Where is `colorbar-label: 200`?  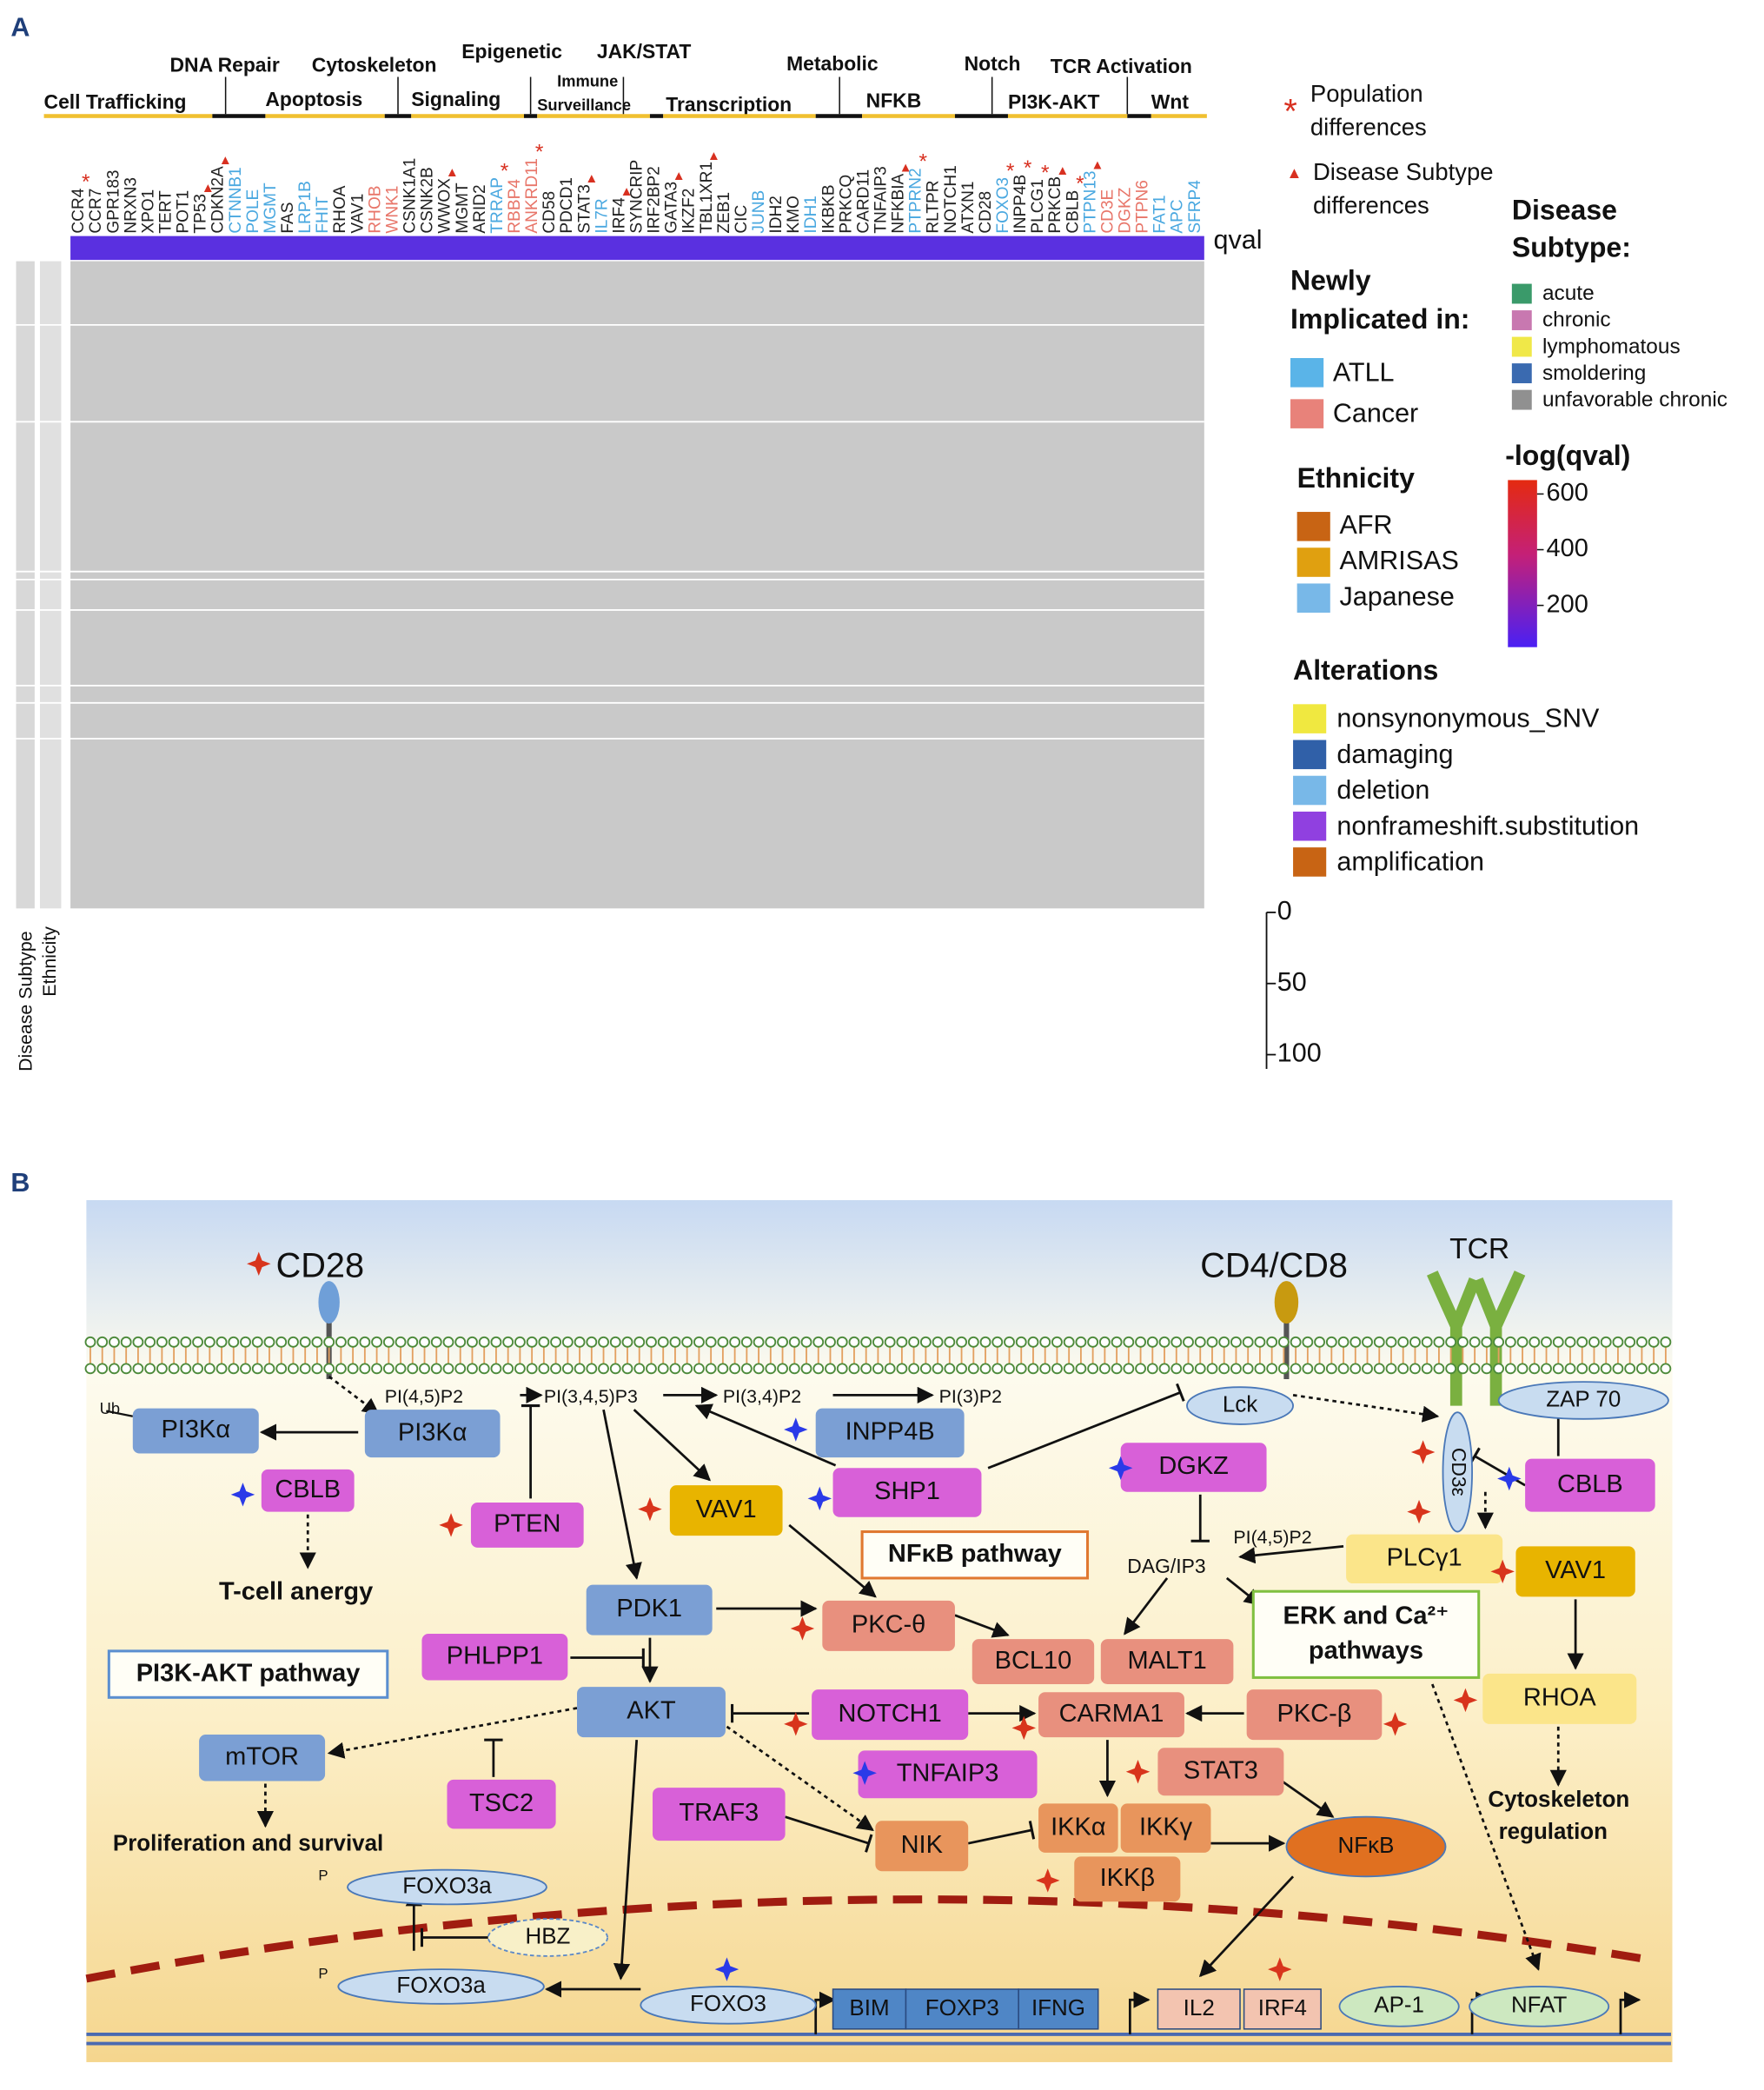
colorbar-label: 200 is located at coordinates (1567, 604).